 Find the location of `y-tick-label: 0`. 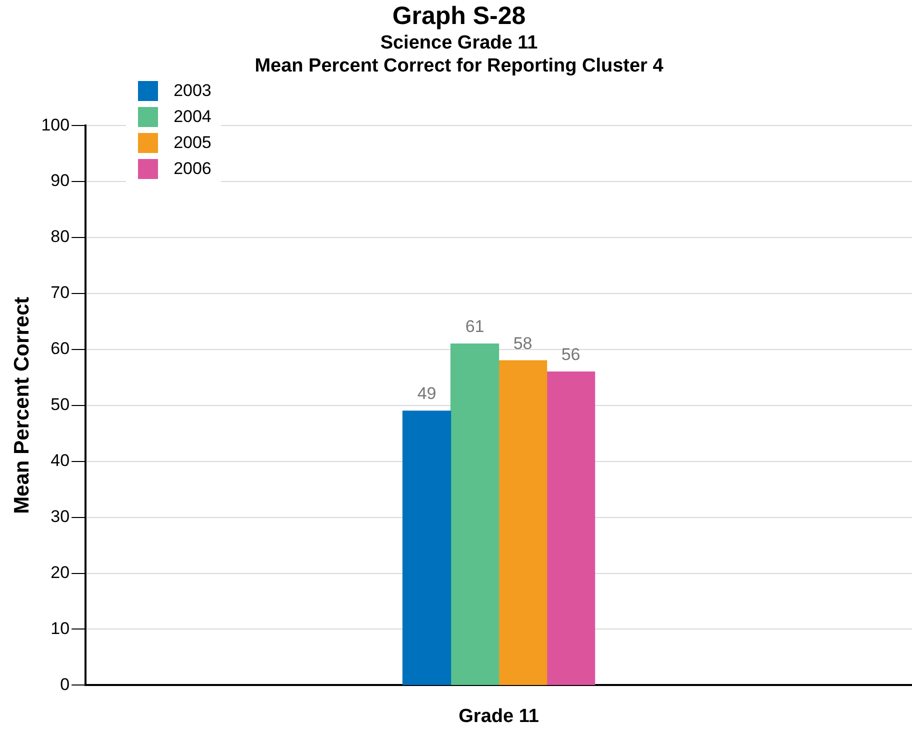

y-tick-label: 0 is located at coordinates (65, 684).